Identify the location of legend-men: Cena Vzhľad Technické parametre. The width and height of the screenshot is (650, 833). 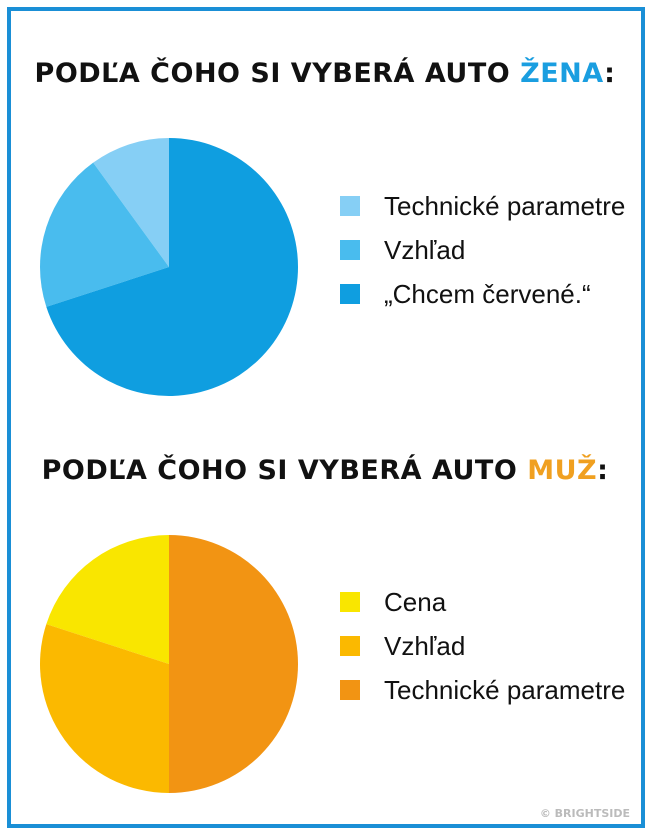
(482, 646).